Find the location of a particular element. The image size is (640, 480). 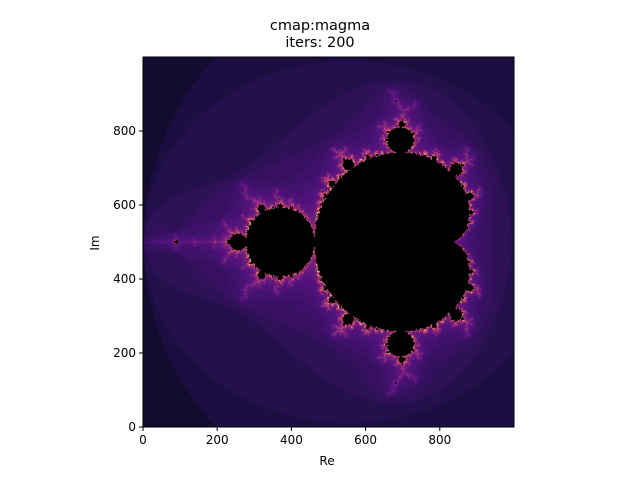

chart-title-line-2: iters: 200 is located at coordinates (320, 43).